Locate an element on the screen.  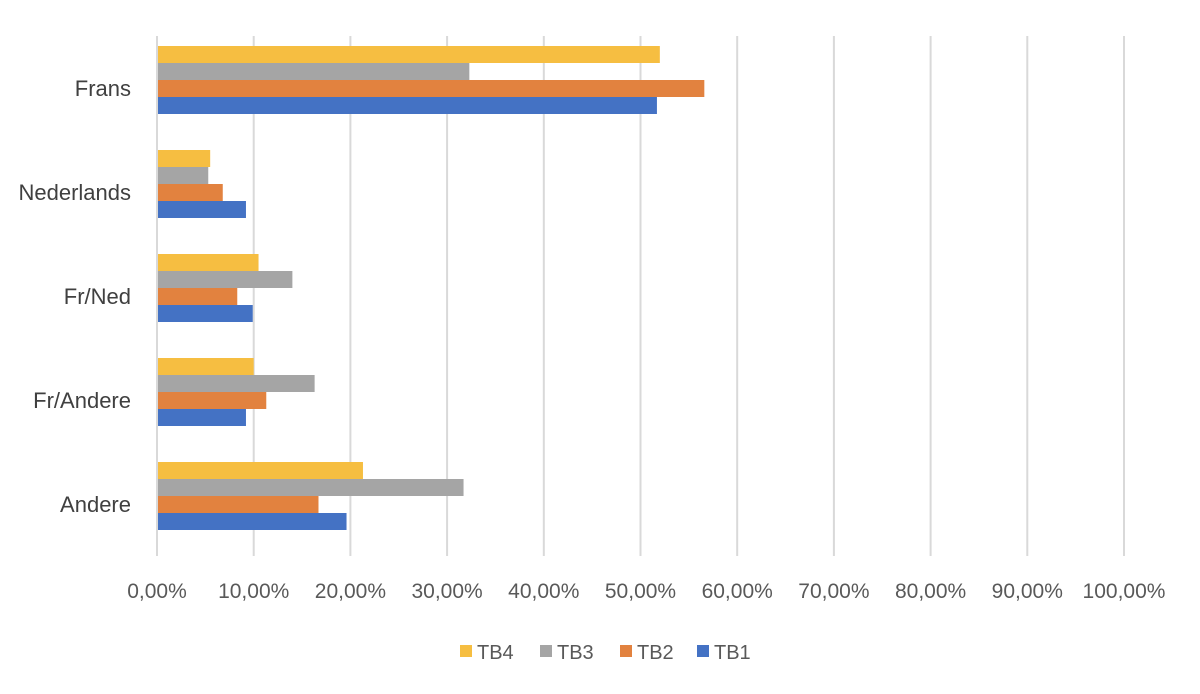
bar-tb4-frans is located at coordinates (408, 54).